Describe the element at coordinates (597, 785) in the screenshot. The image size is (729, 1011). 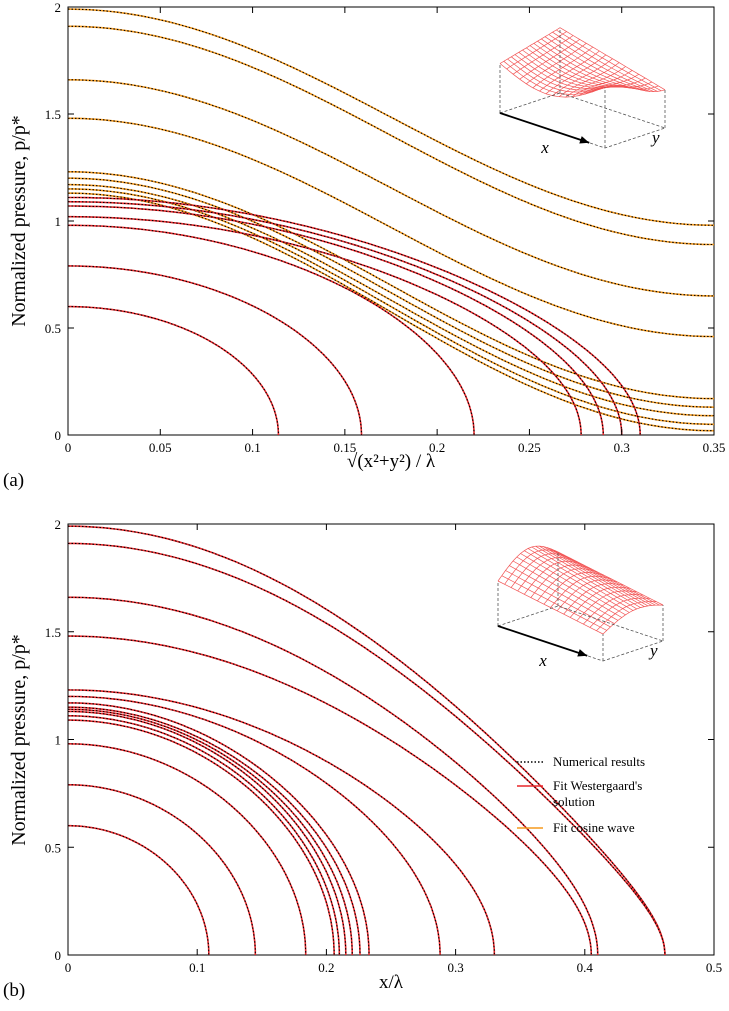
I see `legend-label: Fit Westergaard's` at that location.